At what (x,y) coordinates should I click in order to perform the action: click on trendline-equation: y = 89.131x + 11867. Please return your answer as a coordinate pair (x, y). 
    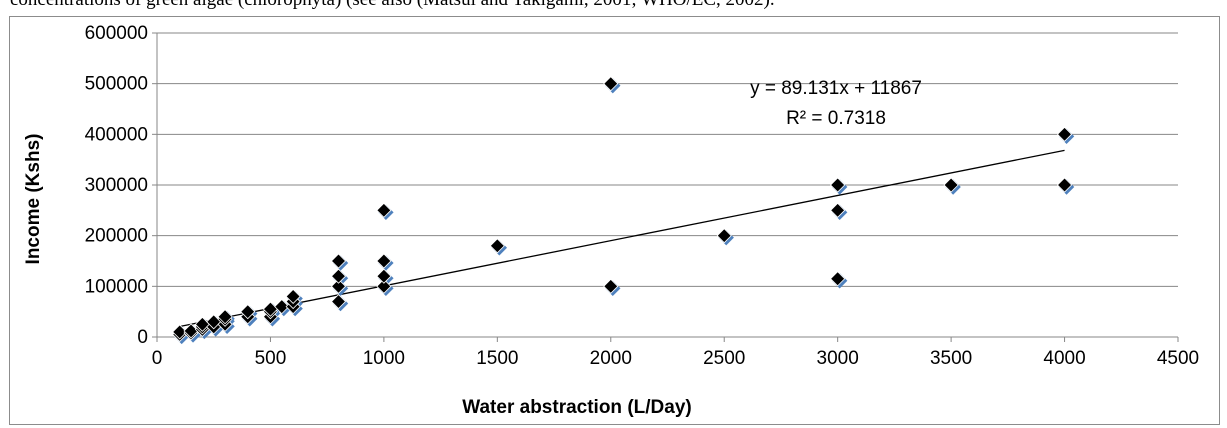
    Looking at the image, I should click on (836, 88).